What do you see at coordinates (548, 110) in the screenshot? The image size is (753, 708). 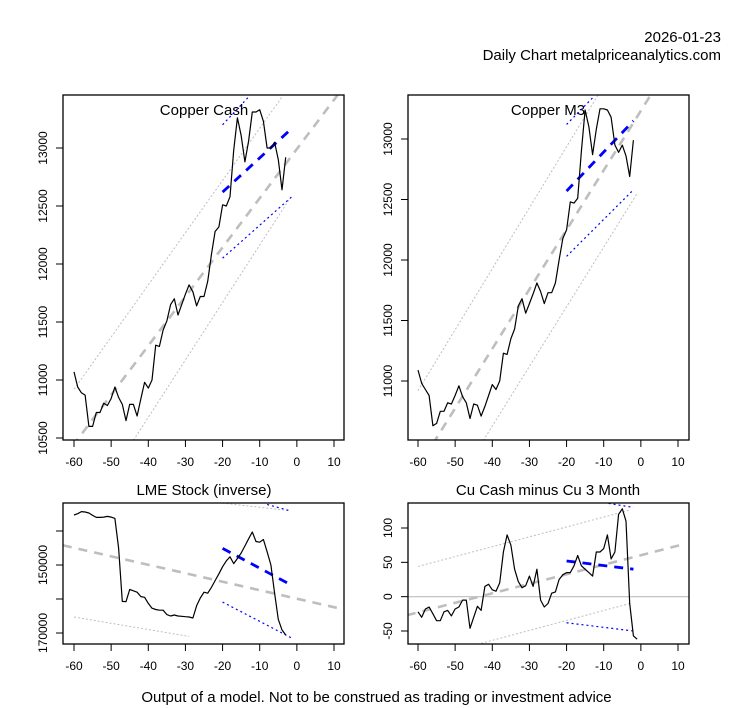 I see `panel-title: Copper M3` at bounding box center [548, 110].